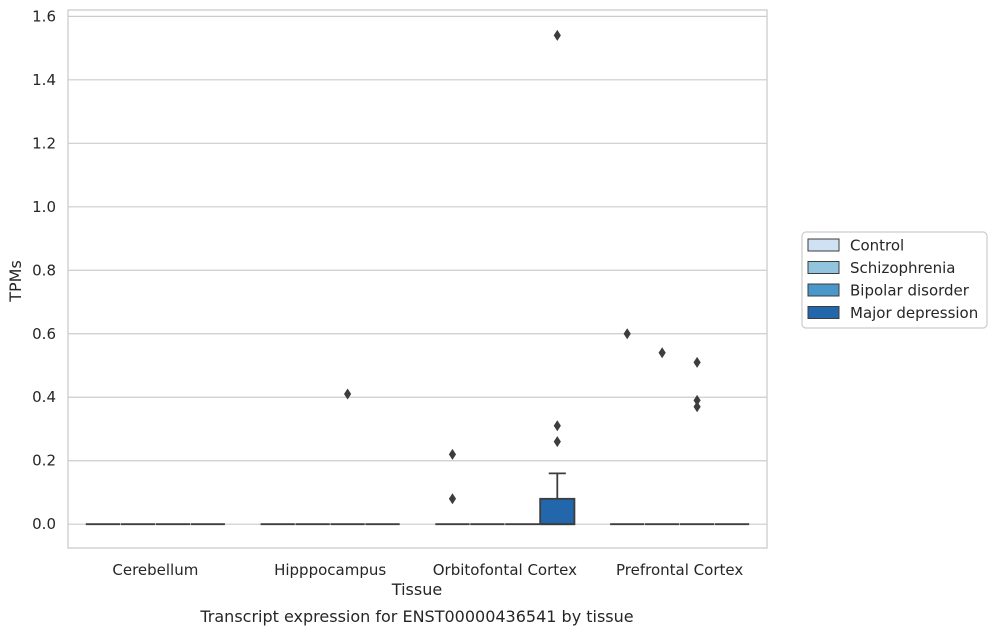 This screenshot has width=997, height=635. Describe the element at coordinates (44, 524) in the screenshot. I see `y-tick-label: 0.0` at that location.